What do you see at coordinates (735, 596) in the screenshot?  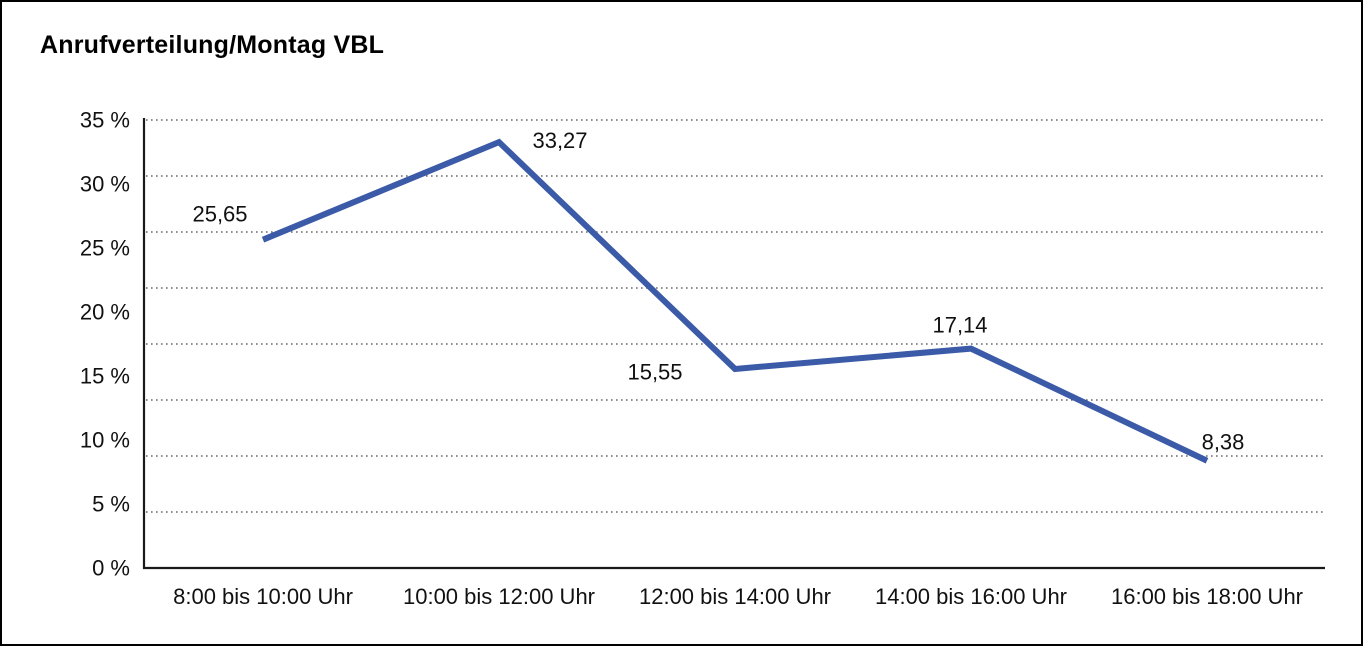 I see `x-category-label: 12:00 bis 14:00 Uhr` at bounding box center [735, 596].